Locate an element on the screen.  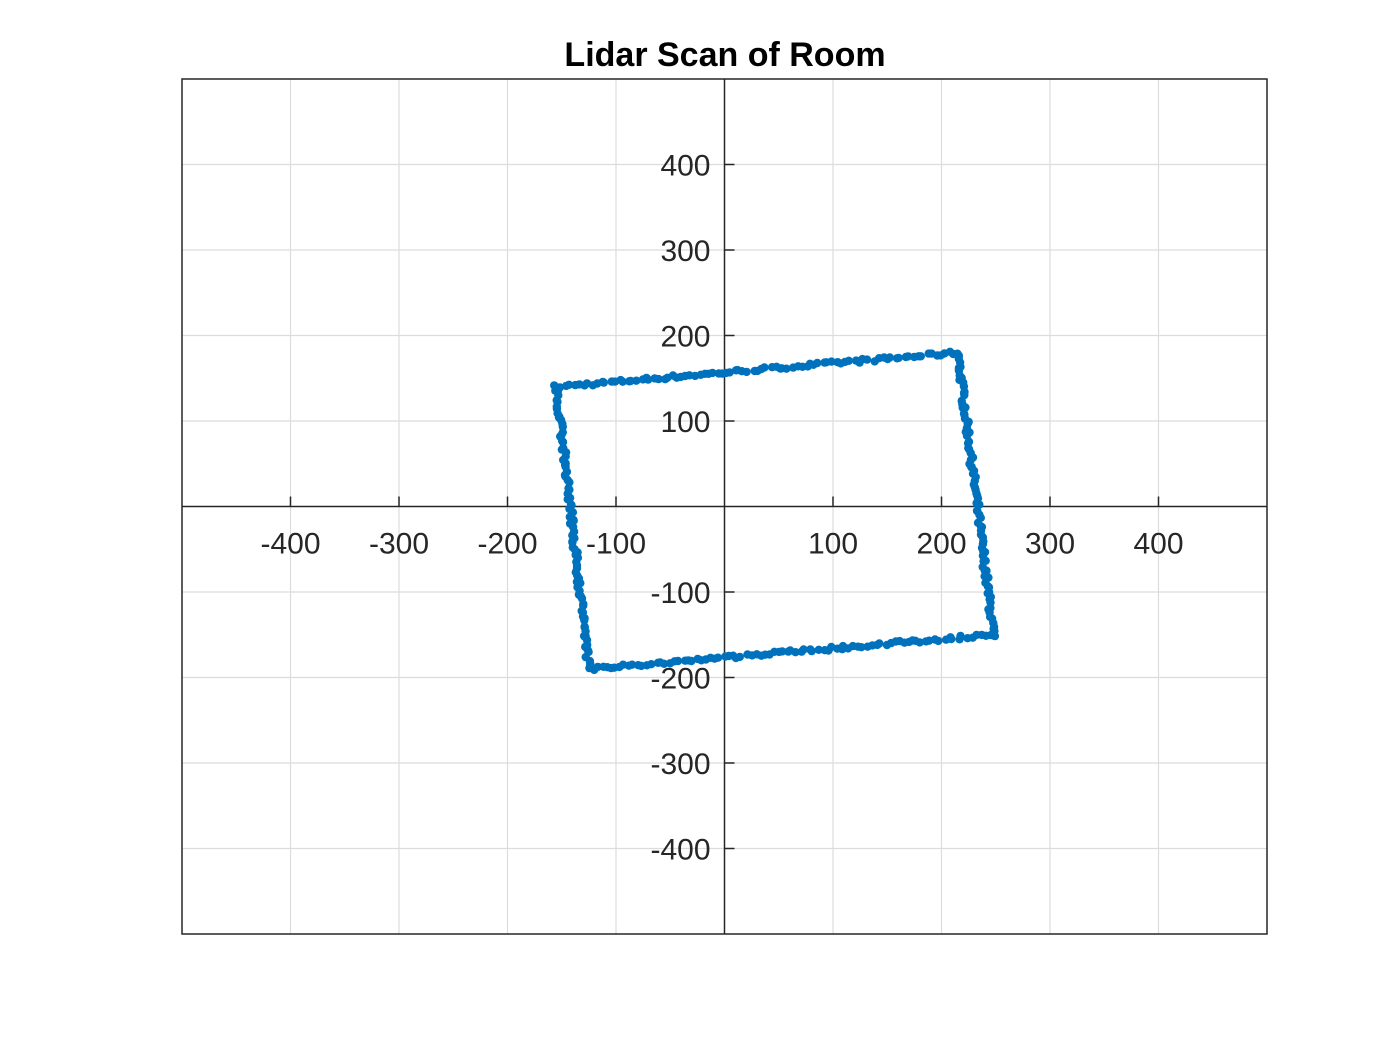
y-tick-label: -300 is located at coordinates (680, 764).